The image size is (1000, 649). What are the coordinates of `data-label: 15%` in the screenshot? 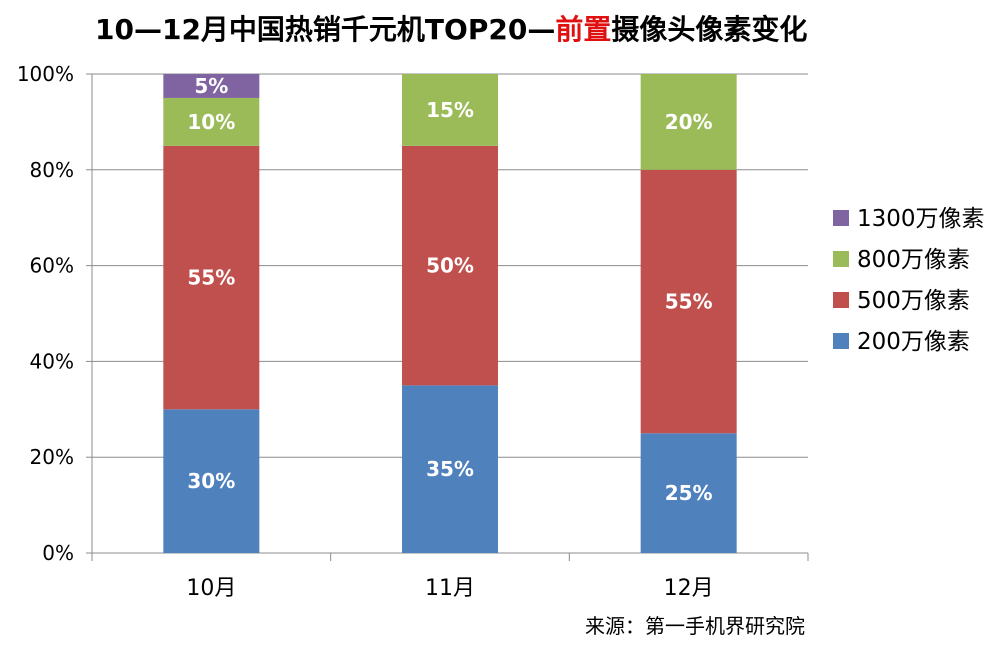 It's located at (450, 110).